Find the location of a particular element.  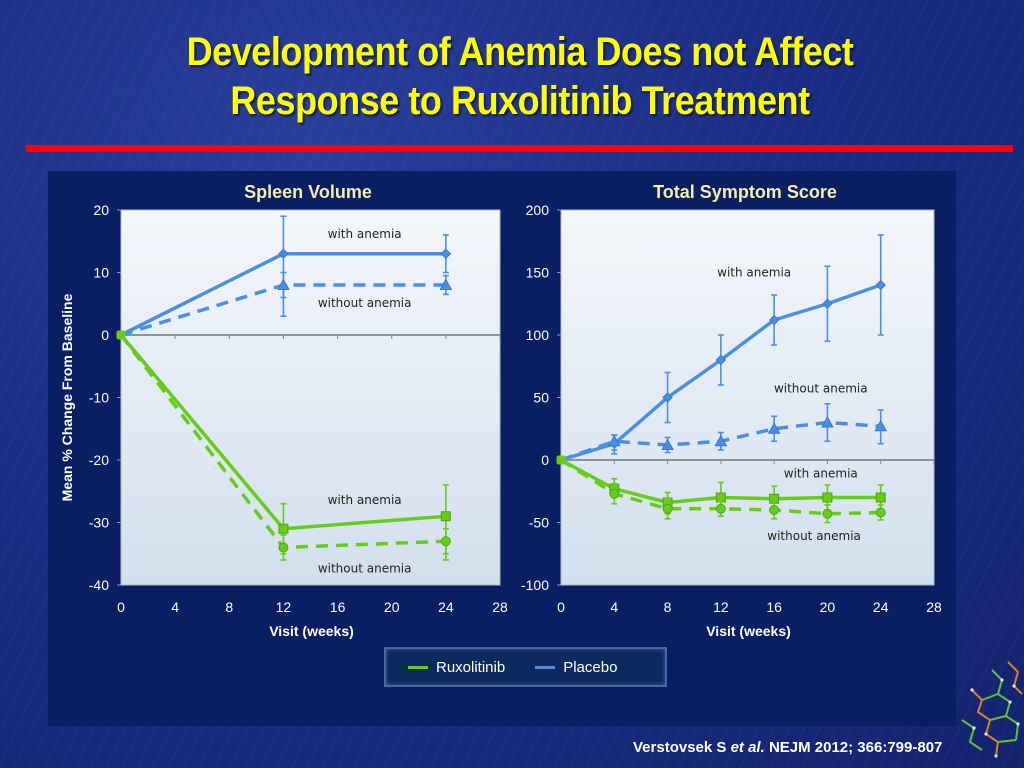

legend-item-placebo: Placebo is located at coordinates (576, 667).